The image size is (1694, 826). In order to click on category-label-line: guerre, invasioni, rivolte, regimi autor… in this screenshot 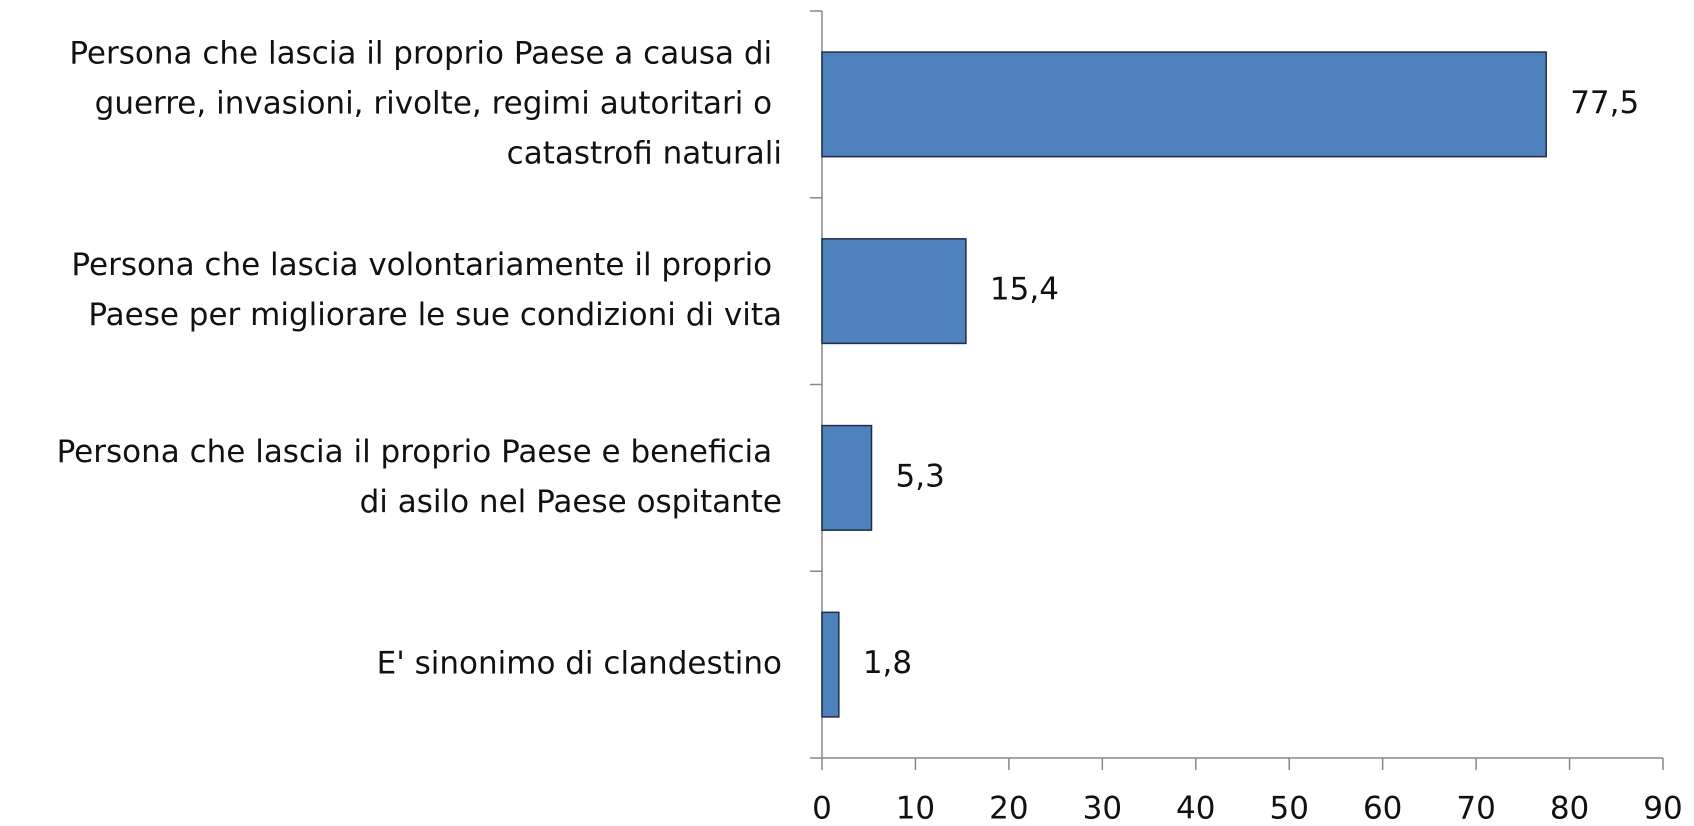, I will do `click(438, 103)`.